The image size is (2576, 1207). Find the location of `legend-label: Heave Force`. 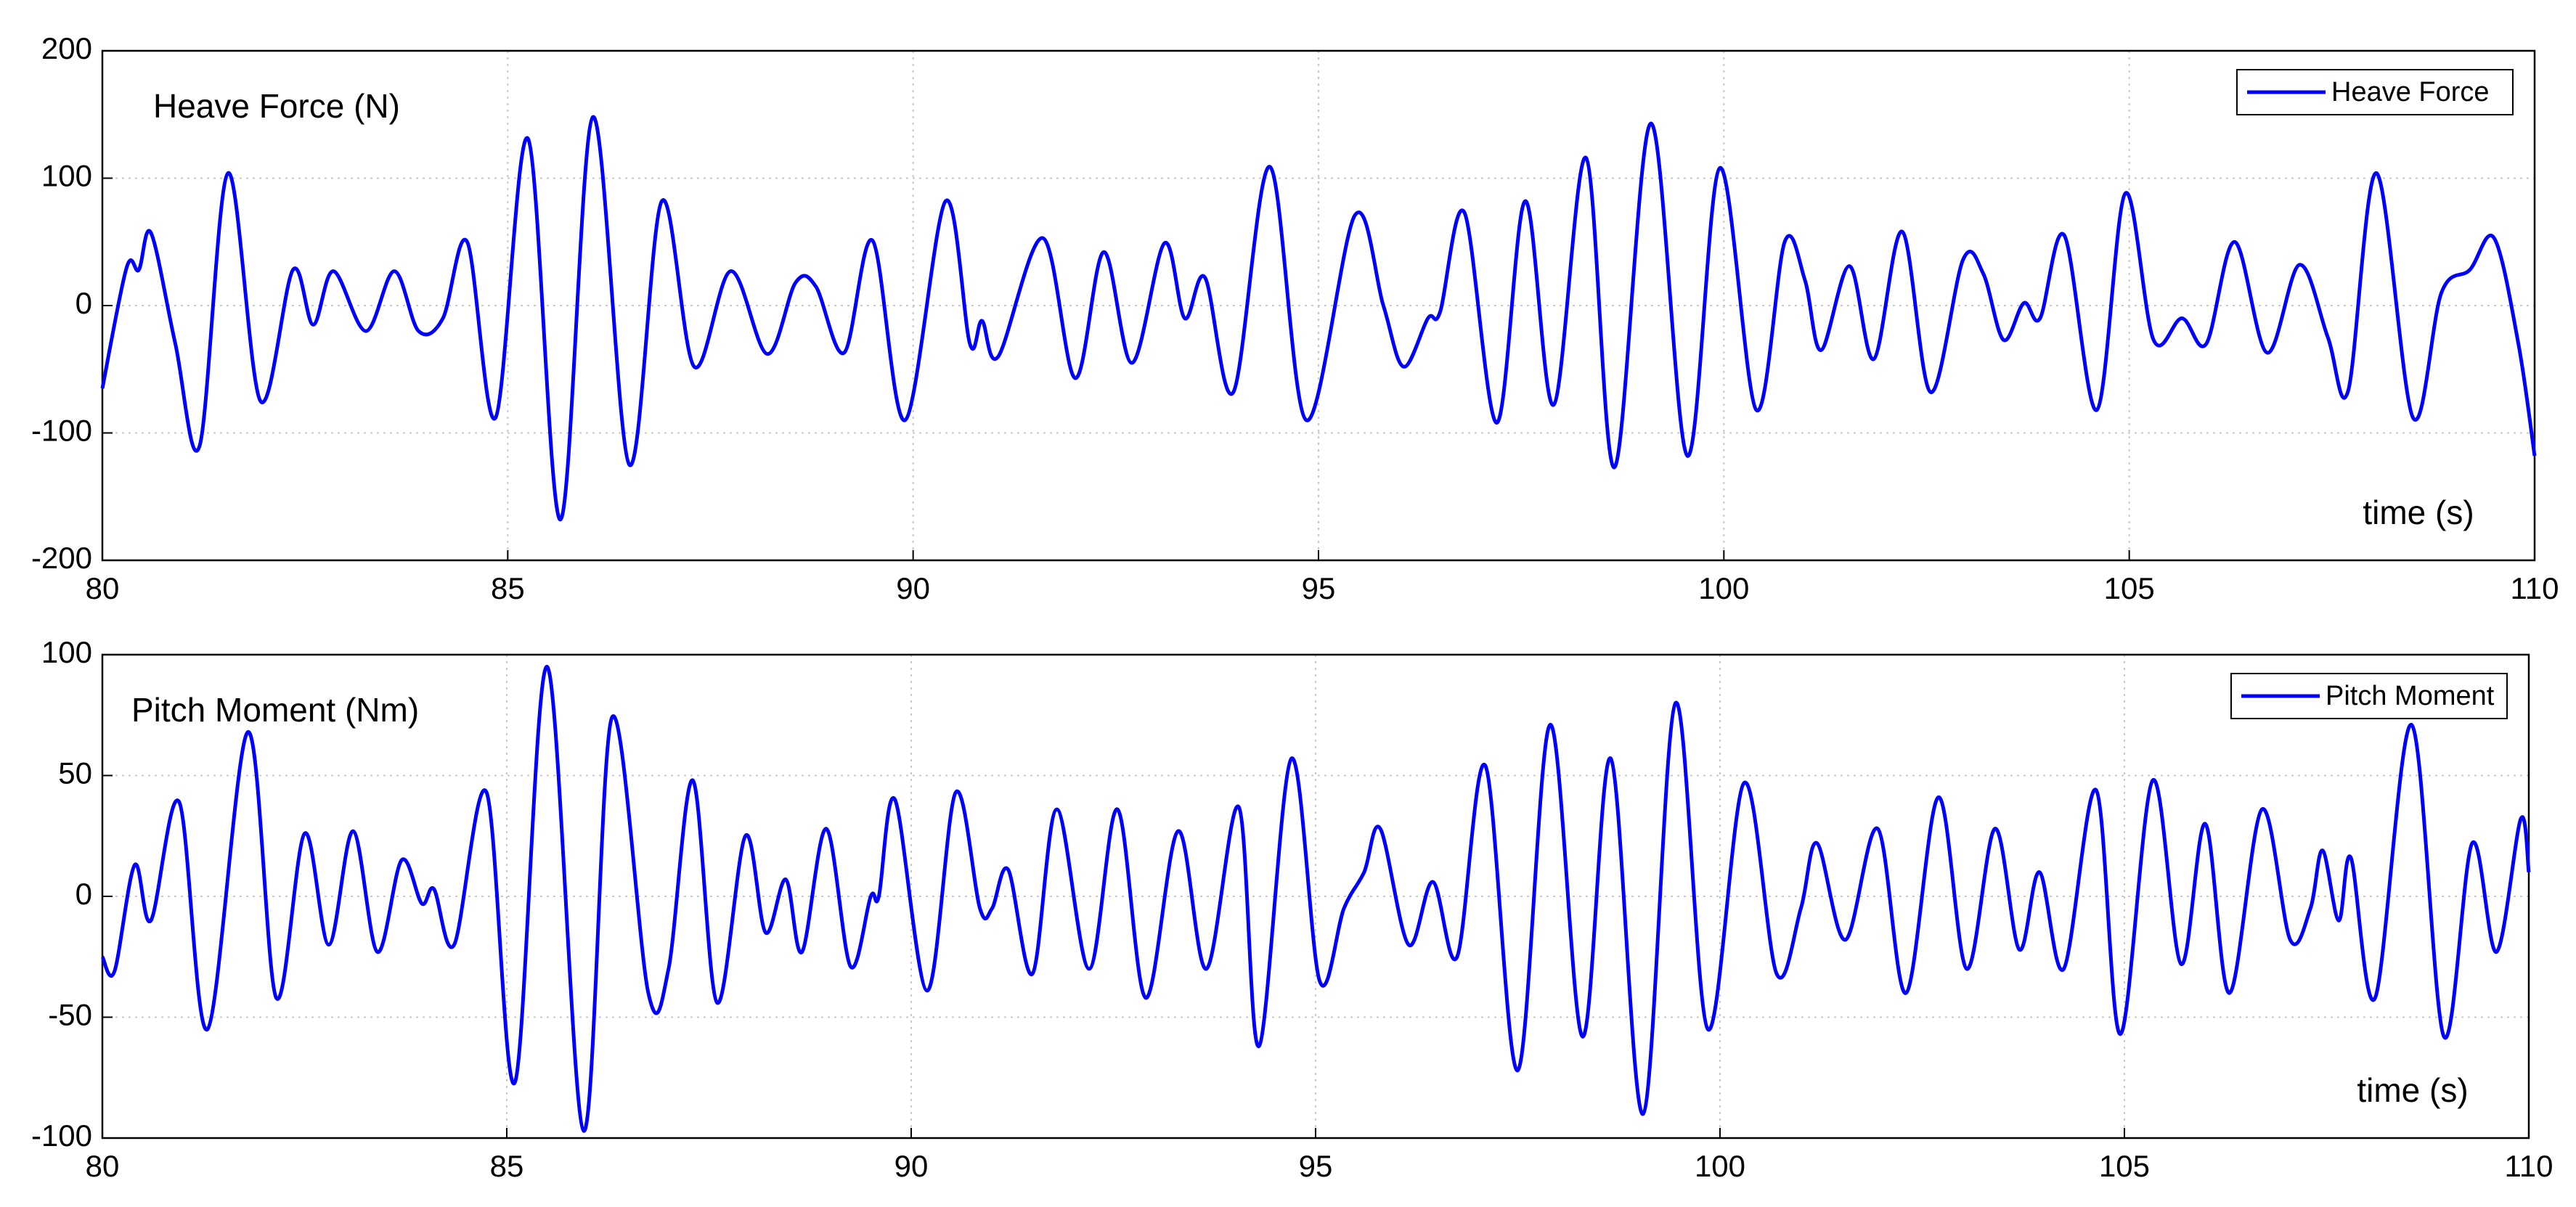

legend-label: Heave Force is located at coordinates (2410, 92).